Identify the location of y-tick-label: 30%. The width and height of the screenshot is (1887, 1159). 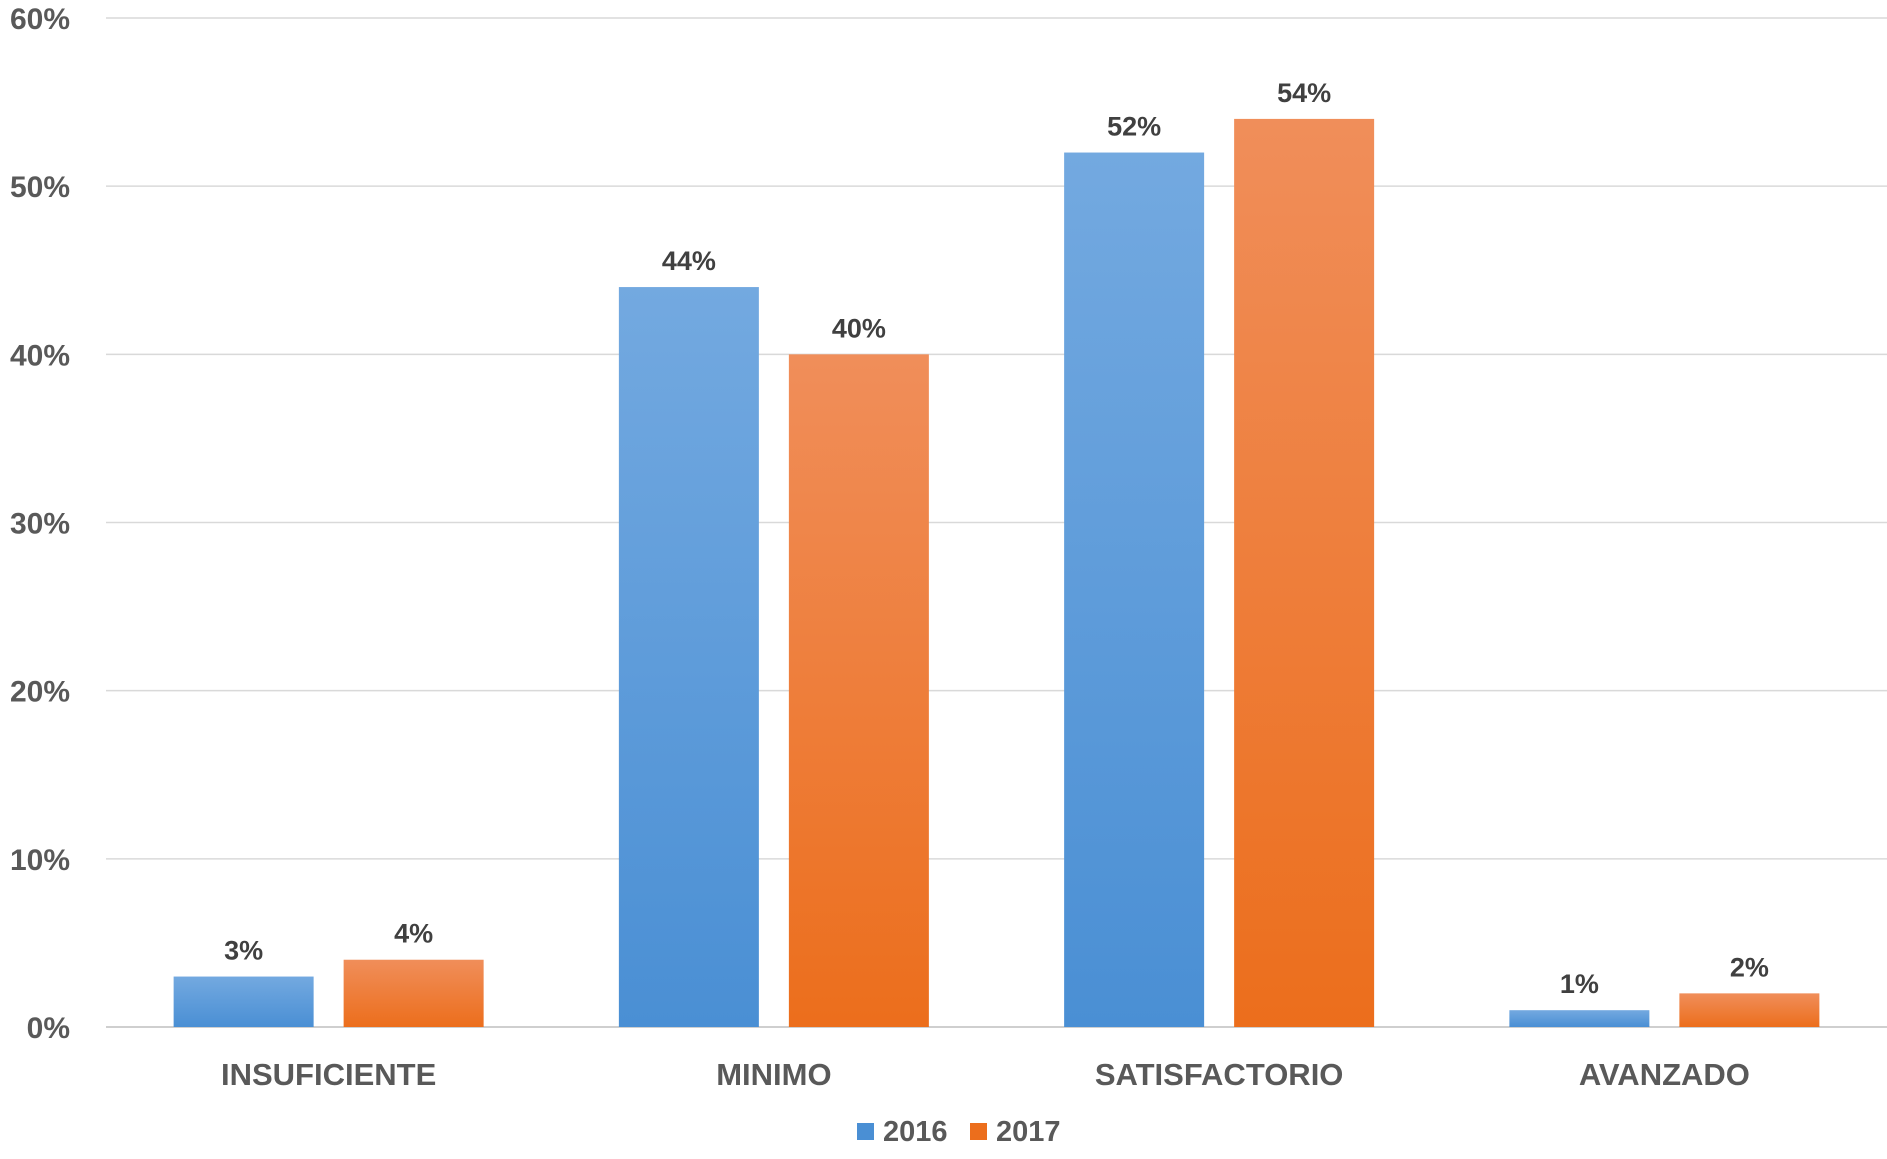
(40, 524).